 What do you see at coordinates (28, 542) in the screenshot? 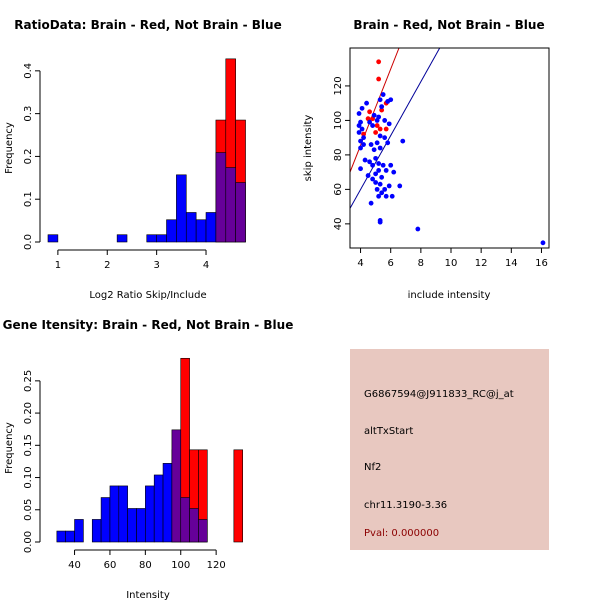
I see `gene-intensity-histogram-y-tick-label: 0.00` at bounding box center [28, 542].